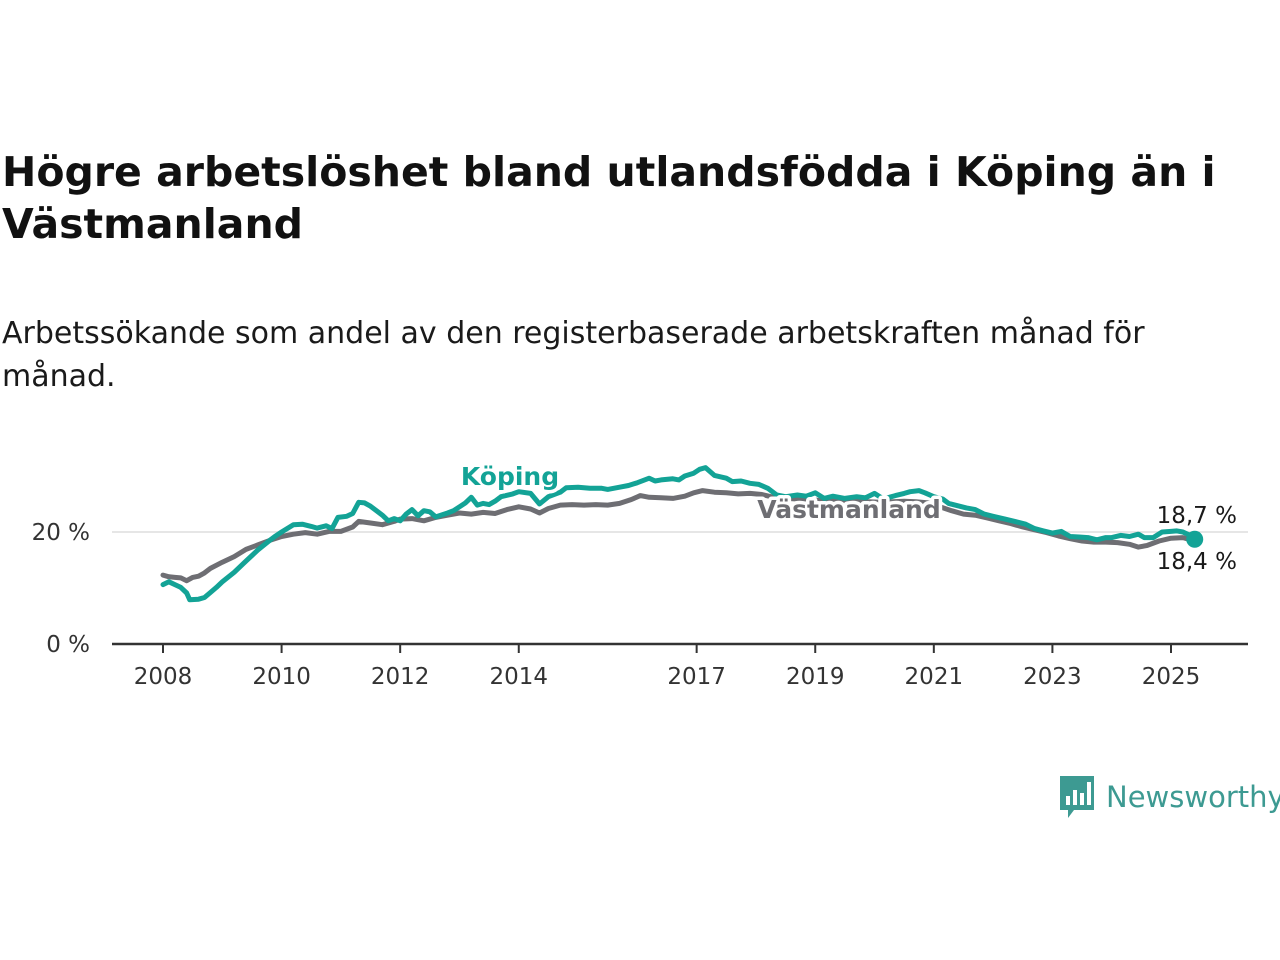  Describe the element at coordinates (815, 677) in the screenshot. I see `x-tick-label: 2019` at that location.